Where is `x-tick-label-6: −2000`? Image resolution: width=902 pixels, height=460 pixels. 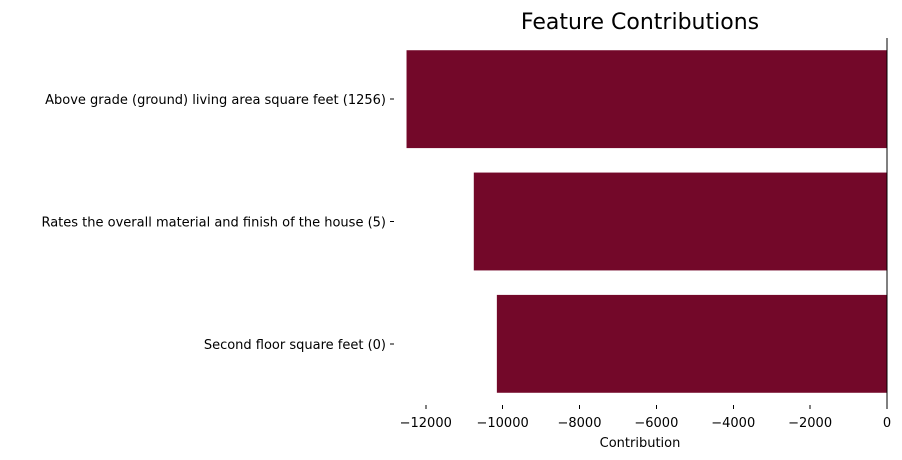 x-tick-label-6: −2000 is located at coordinates (810, 423).